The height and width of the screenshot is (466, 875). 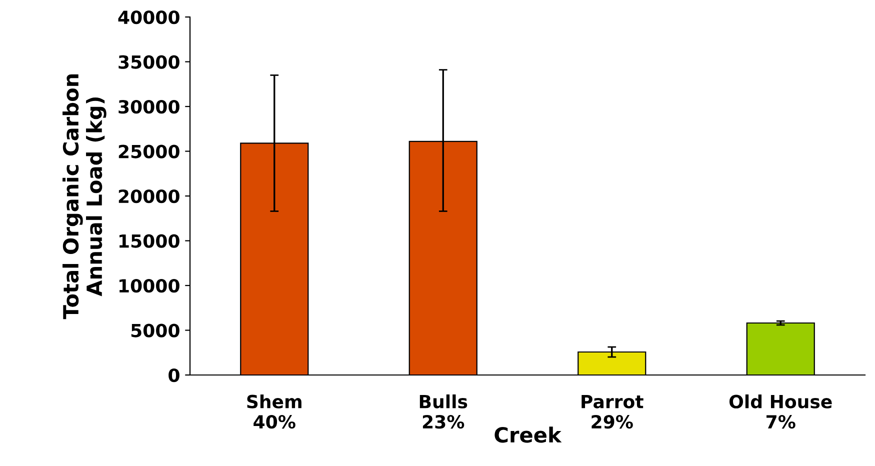 What do you see at coordinates (84, 197) in the screenshot?
I see `y-axis-title: Total Organic Carbon Annual Load (kg)` at bounding box center [84, 197].